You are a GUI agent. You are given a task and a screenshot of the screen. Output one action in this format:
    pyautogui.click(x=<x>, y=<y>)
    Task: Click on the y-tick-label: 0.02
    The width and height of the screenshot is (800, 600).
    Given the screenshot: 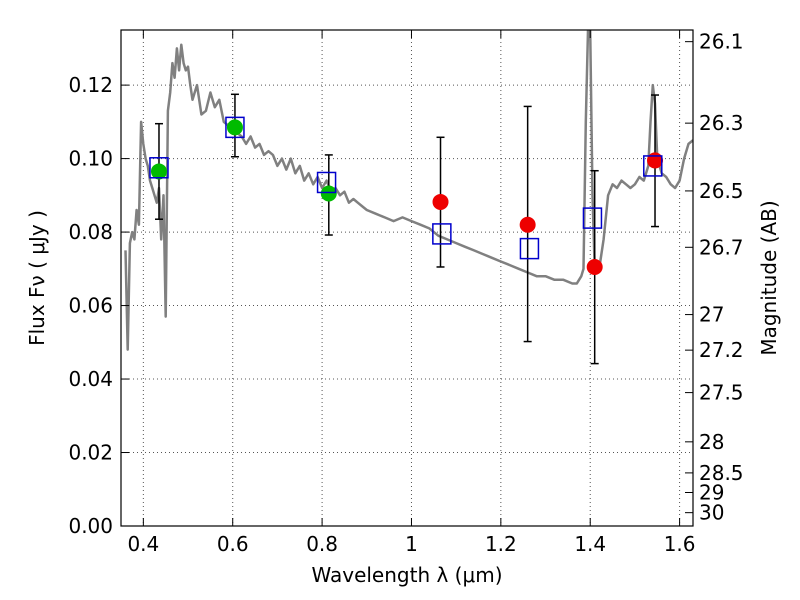 What is the action you would take?
    pyautogui.click(x=90, y=453)
    